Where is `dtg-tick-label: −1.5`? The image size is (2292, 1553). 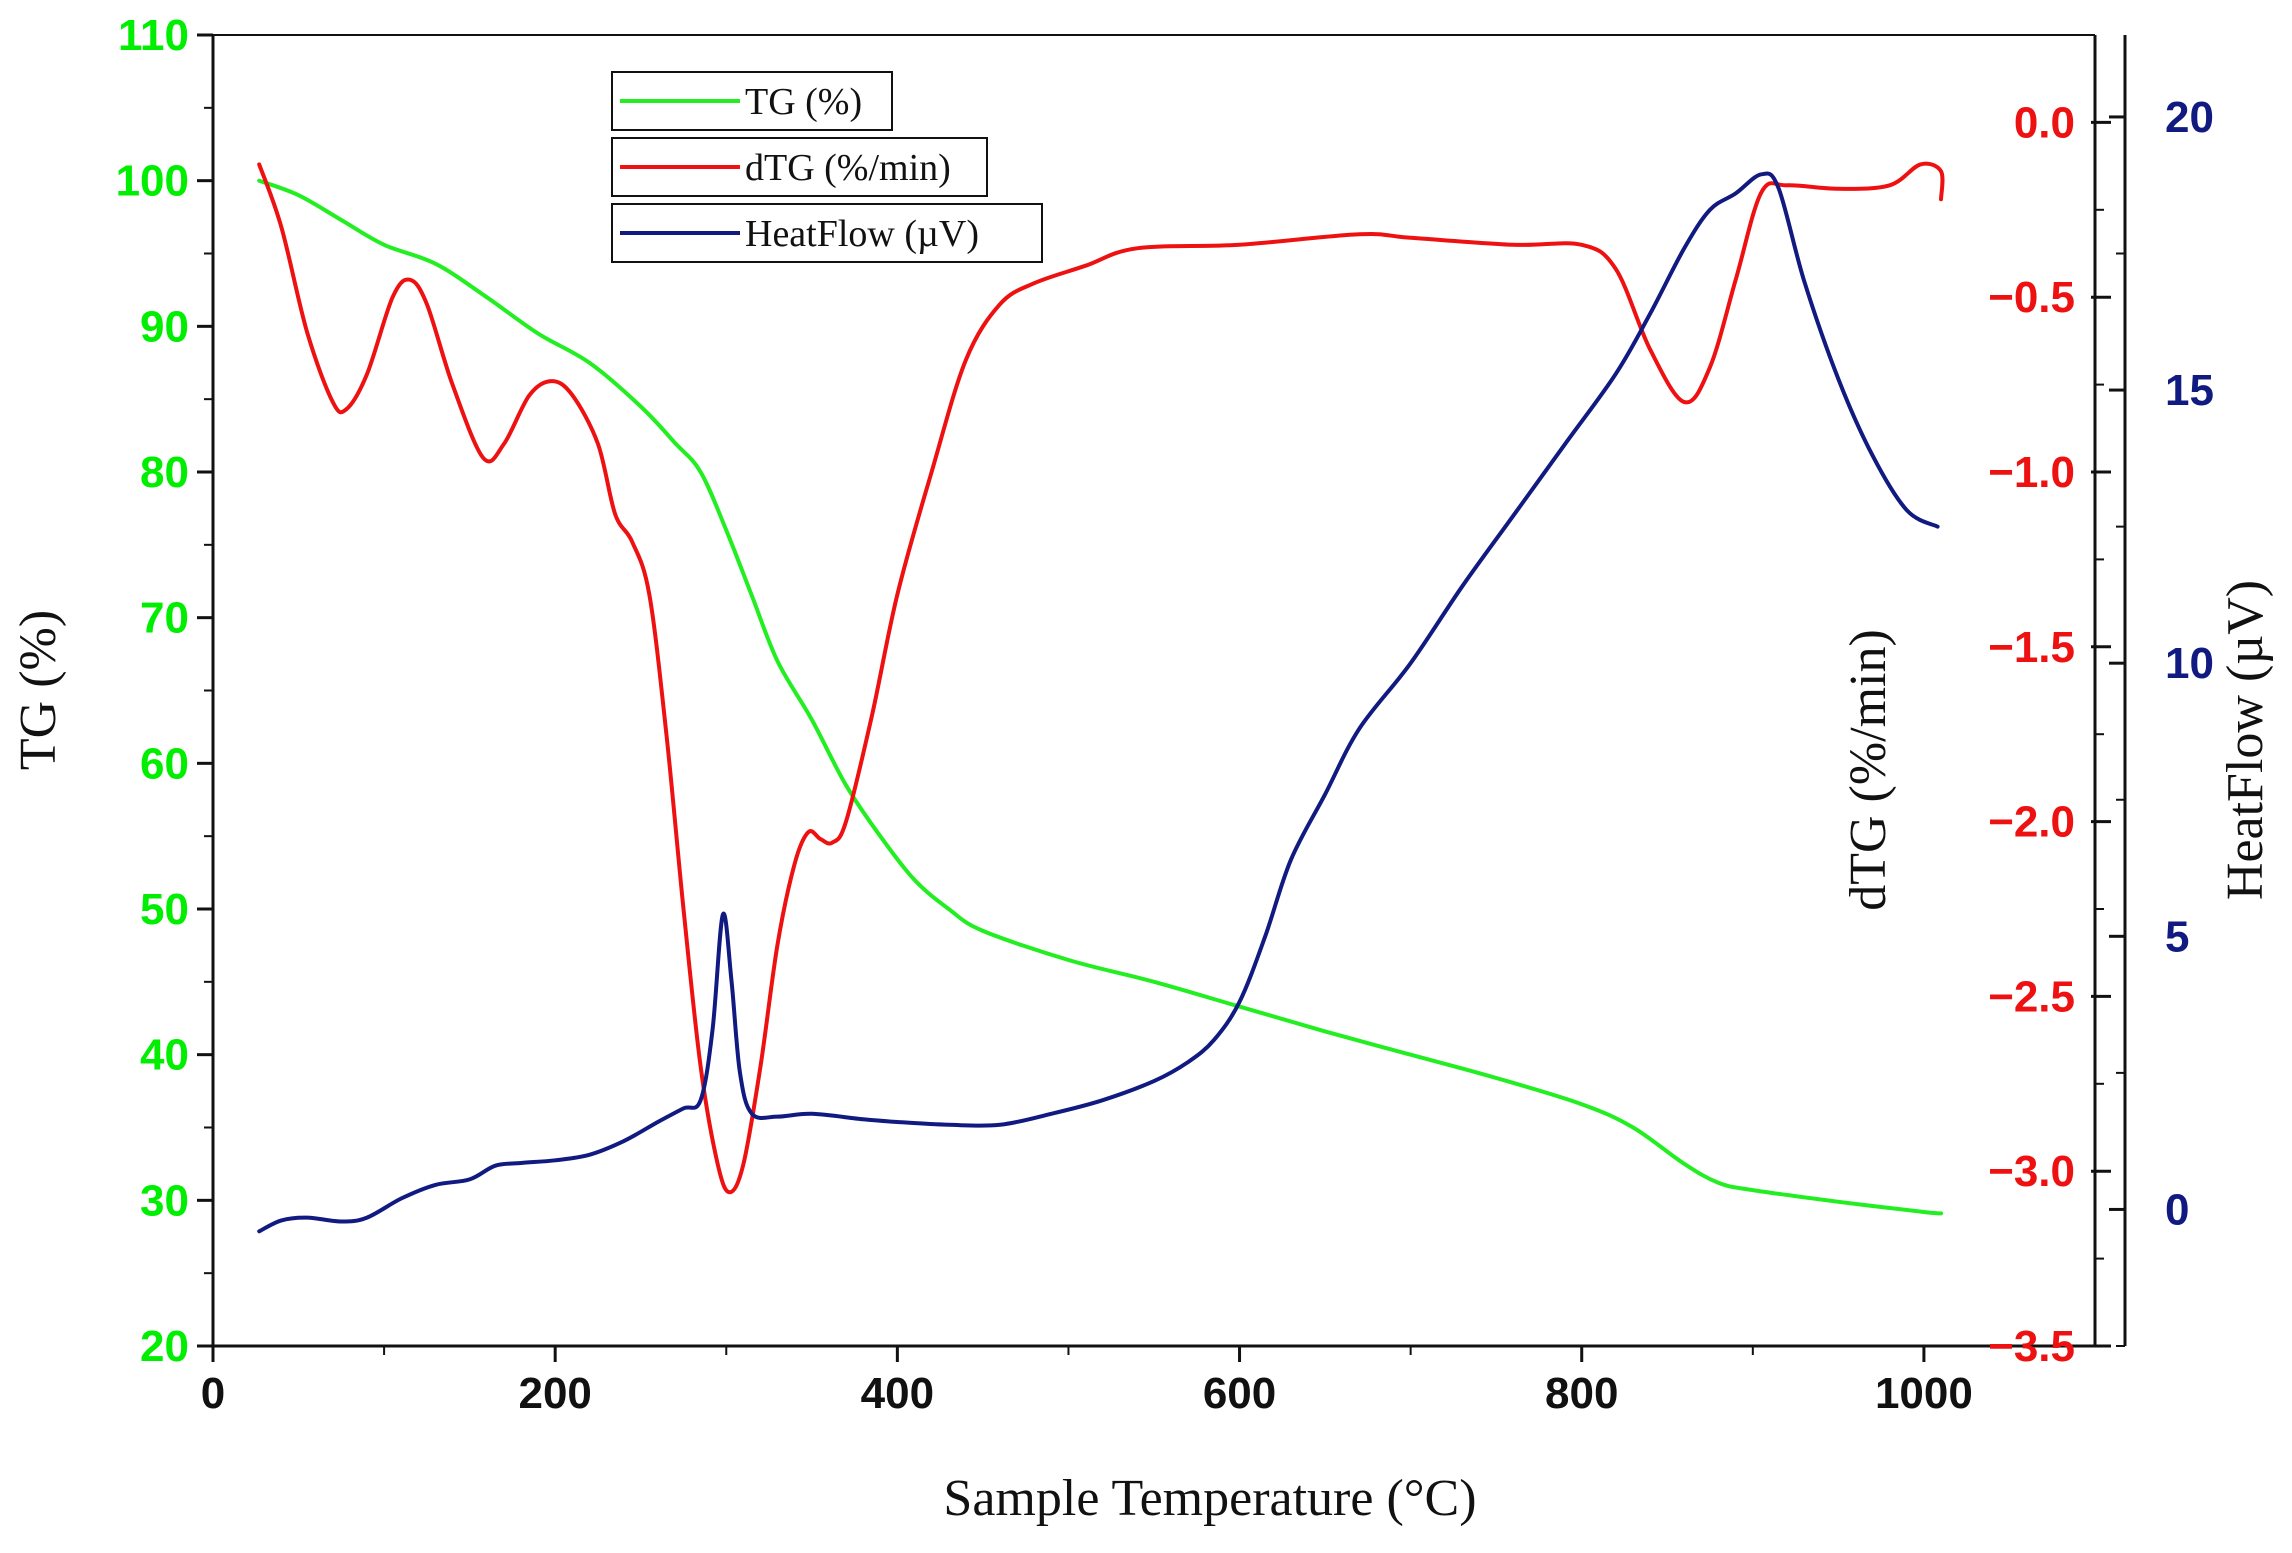 dtg-tick-label: −1.5 is located at coordinates (2031, 647).